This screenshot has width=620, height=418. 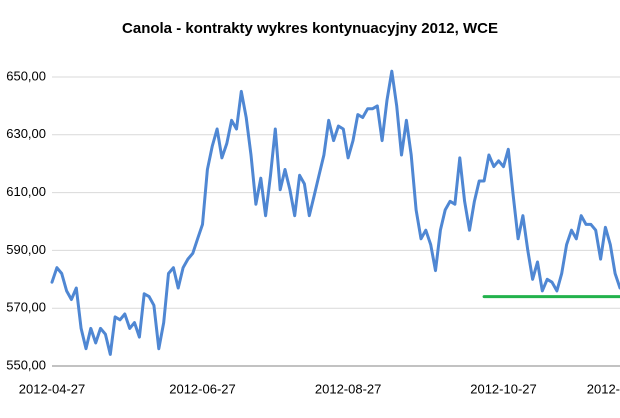 What do you see at coordinates (26, 307) in the screenshot?
I see `y-tick-label: 570,00` at bounding box center [26, 307].